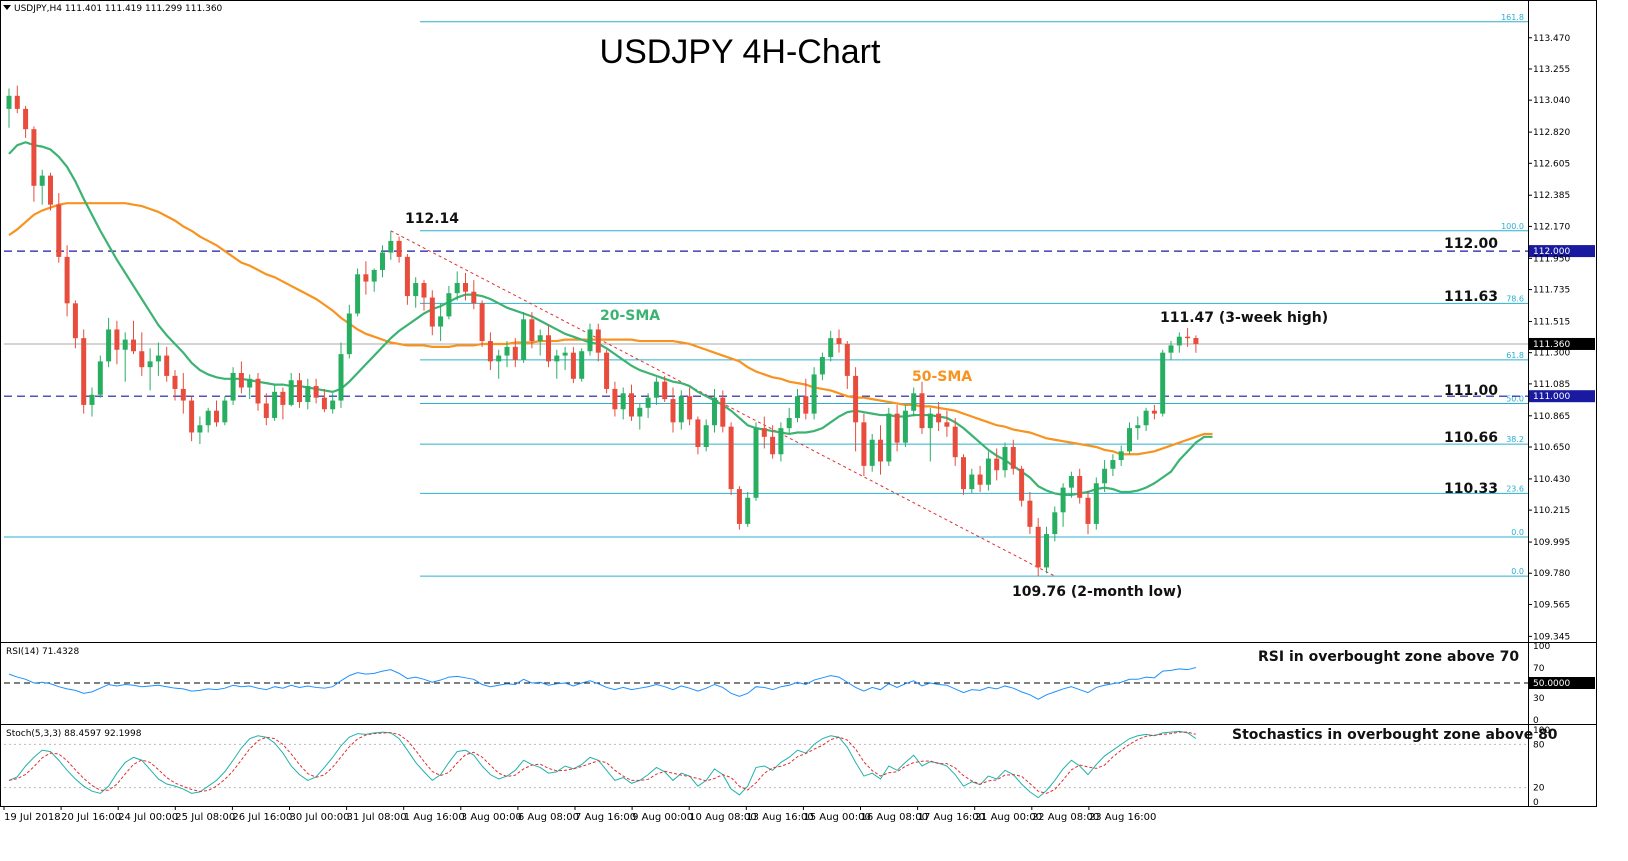 The height and width of the screenshot is (861, 1628). Describe the element at coordinates (1471, 489) in the screenshot. I see `level-label-110-33: 110.33` at that location.